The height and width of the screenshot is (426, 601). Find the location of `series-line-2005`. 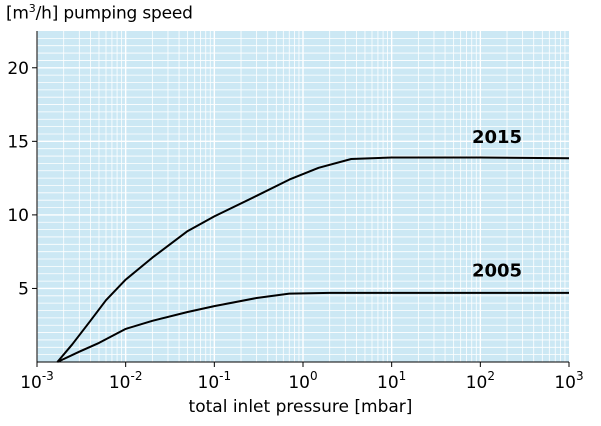

series-line-2005 is located at coordinates (312, 327).